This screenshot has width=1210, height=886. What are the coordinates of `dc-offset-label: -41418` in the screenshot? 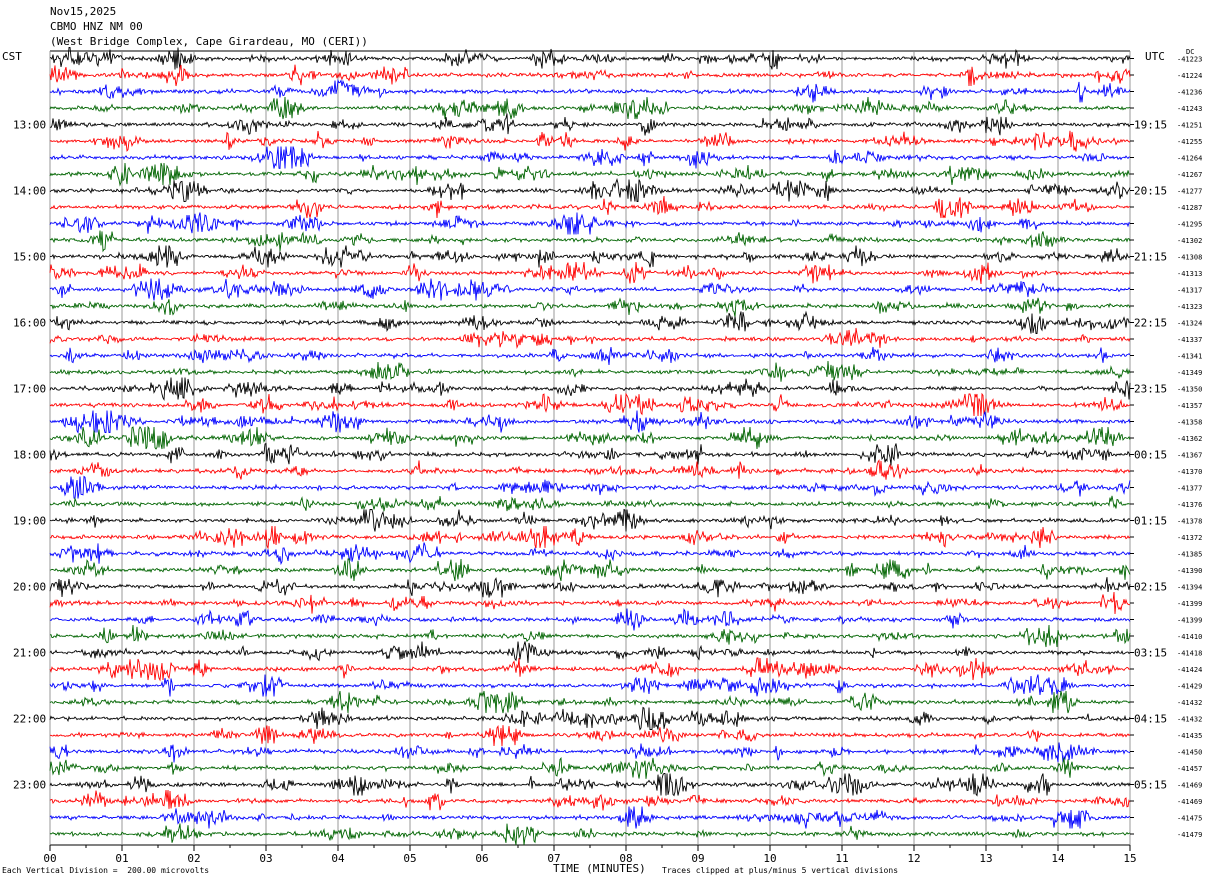 It's located at (1189, 654).